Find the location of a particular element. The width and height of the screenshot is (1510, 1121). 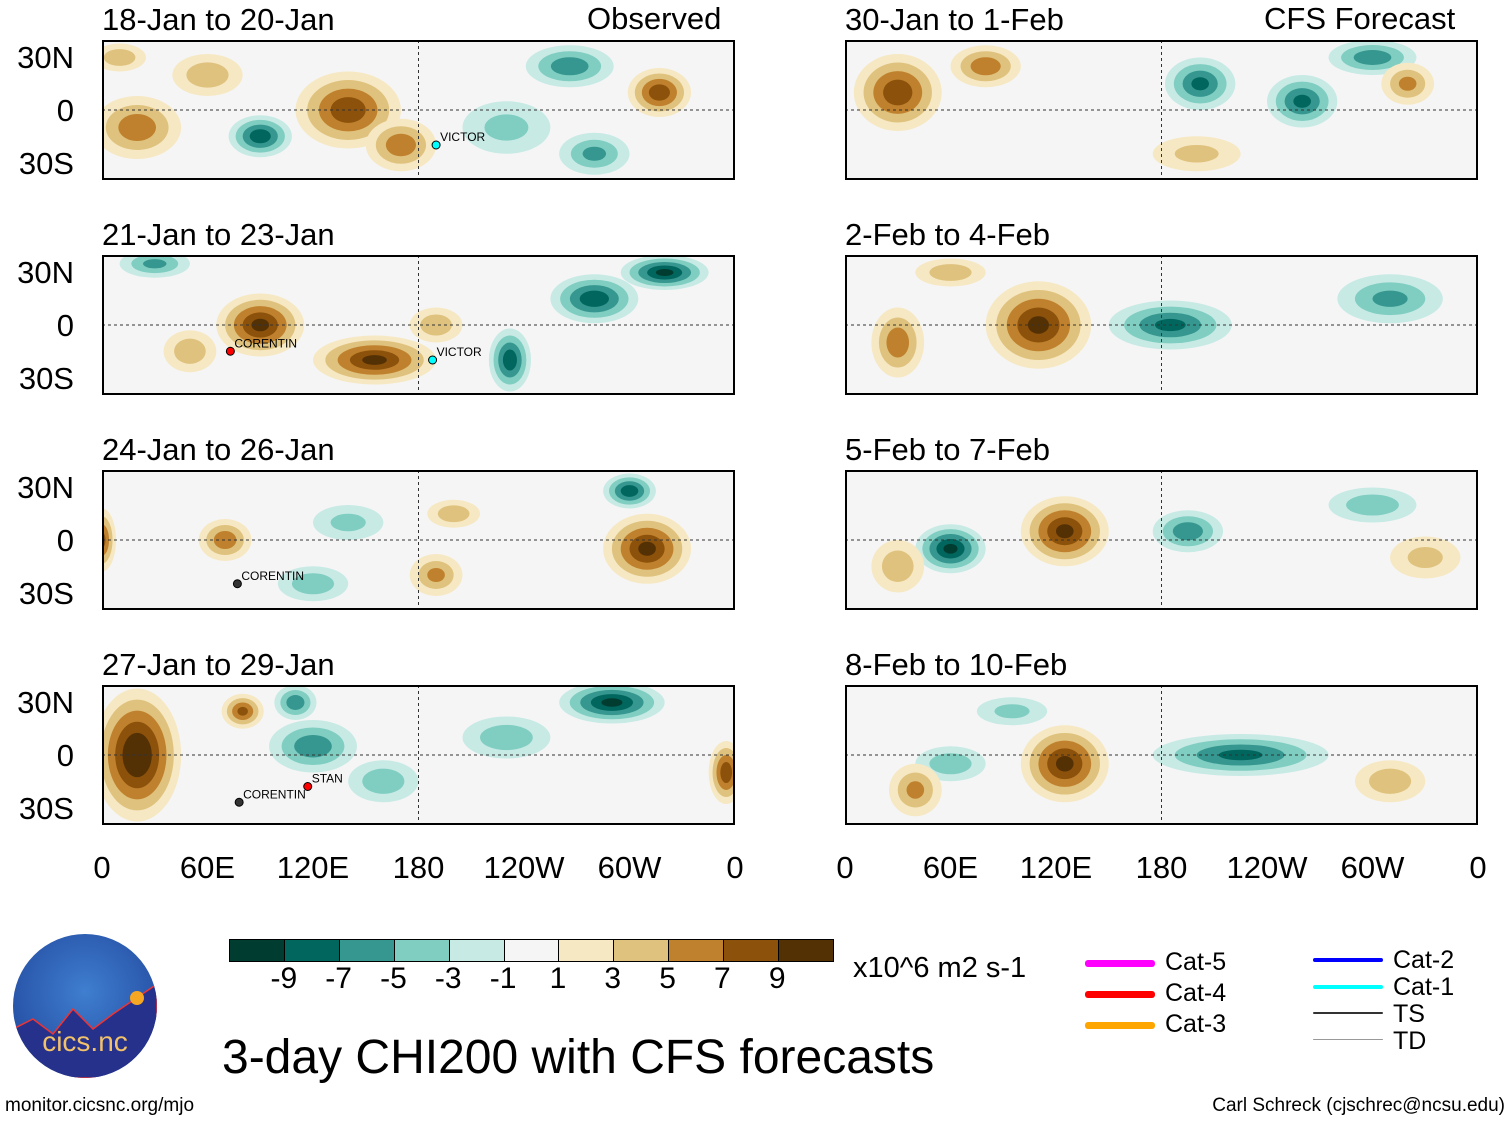

colorbar-label: 7 is located at coordinates (722, 978).